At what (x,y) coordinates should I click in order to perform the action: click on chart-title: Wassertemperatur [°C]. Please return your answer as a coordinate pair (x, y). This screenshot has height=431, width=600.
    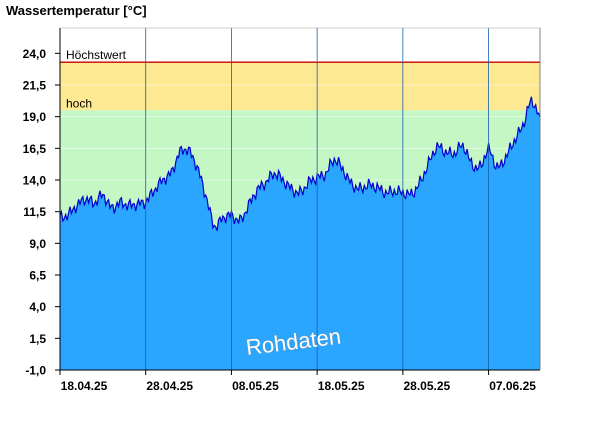
    Looking at the image, I should click on (76, 10).